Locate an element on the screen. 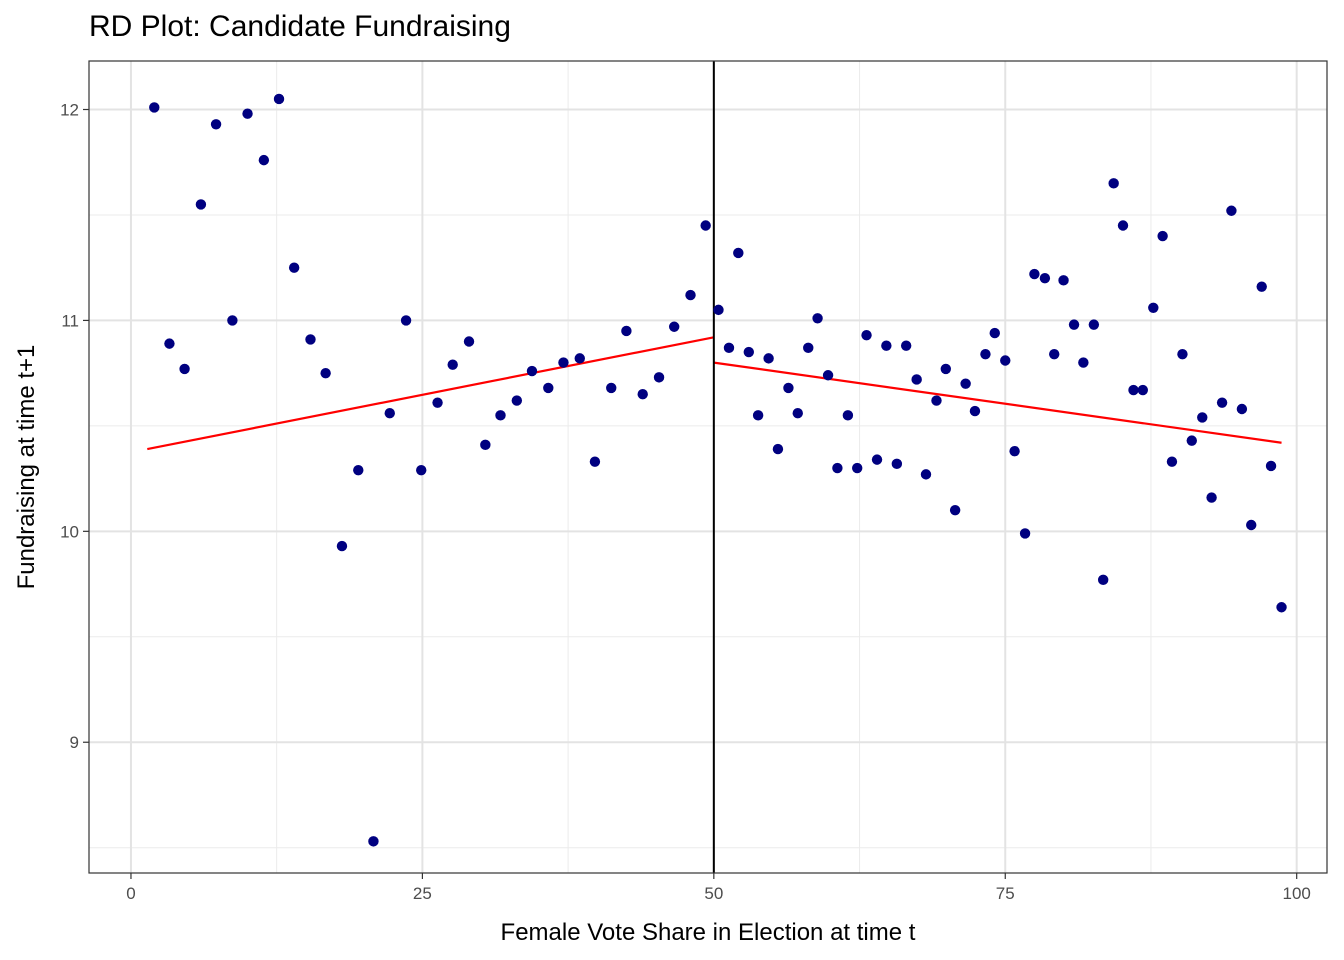  y-axis-ticks: 9 10 11 12 is located at coordinates (74, 426).